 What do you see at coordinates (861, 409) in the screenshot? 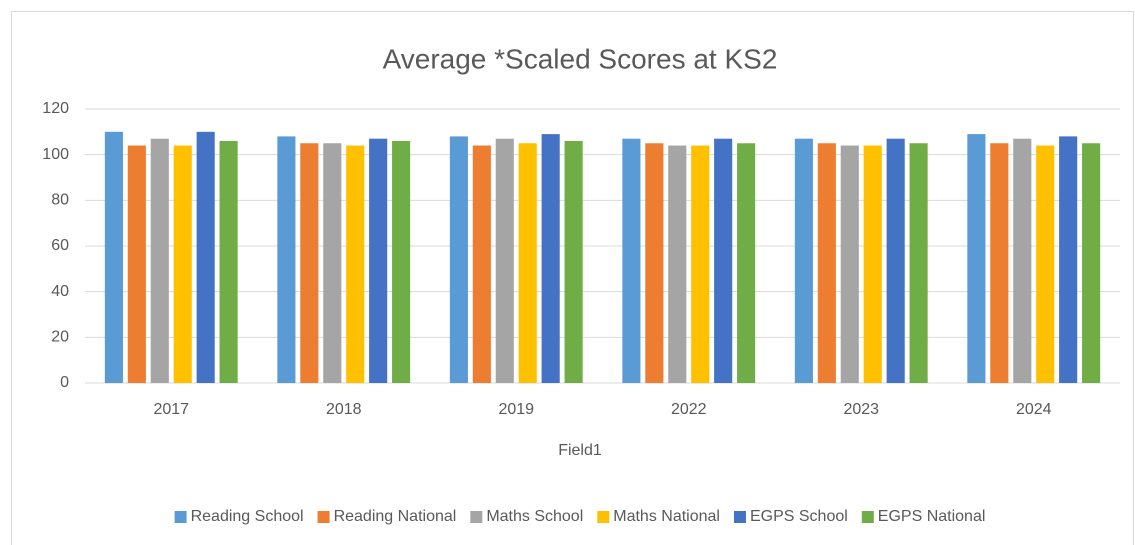
I see `x-tick-label: 2023` at bounding box center [861, 409].